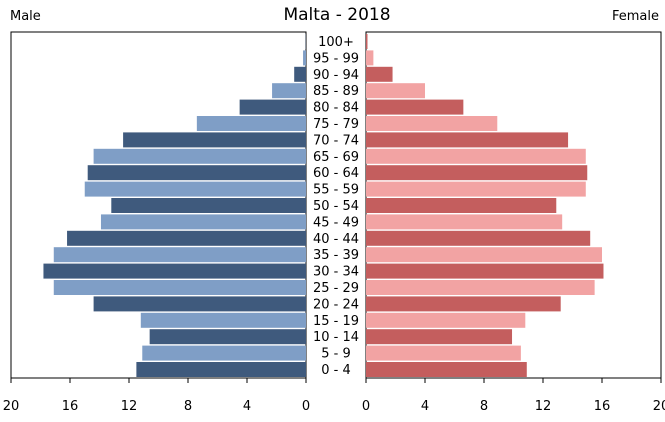  Describe the element at coordinates (336, 206) in the screenshot. I see `age-group-label: 50 - 54` at that location.